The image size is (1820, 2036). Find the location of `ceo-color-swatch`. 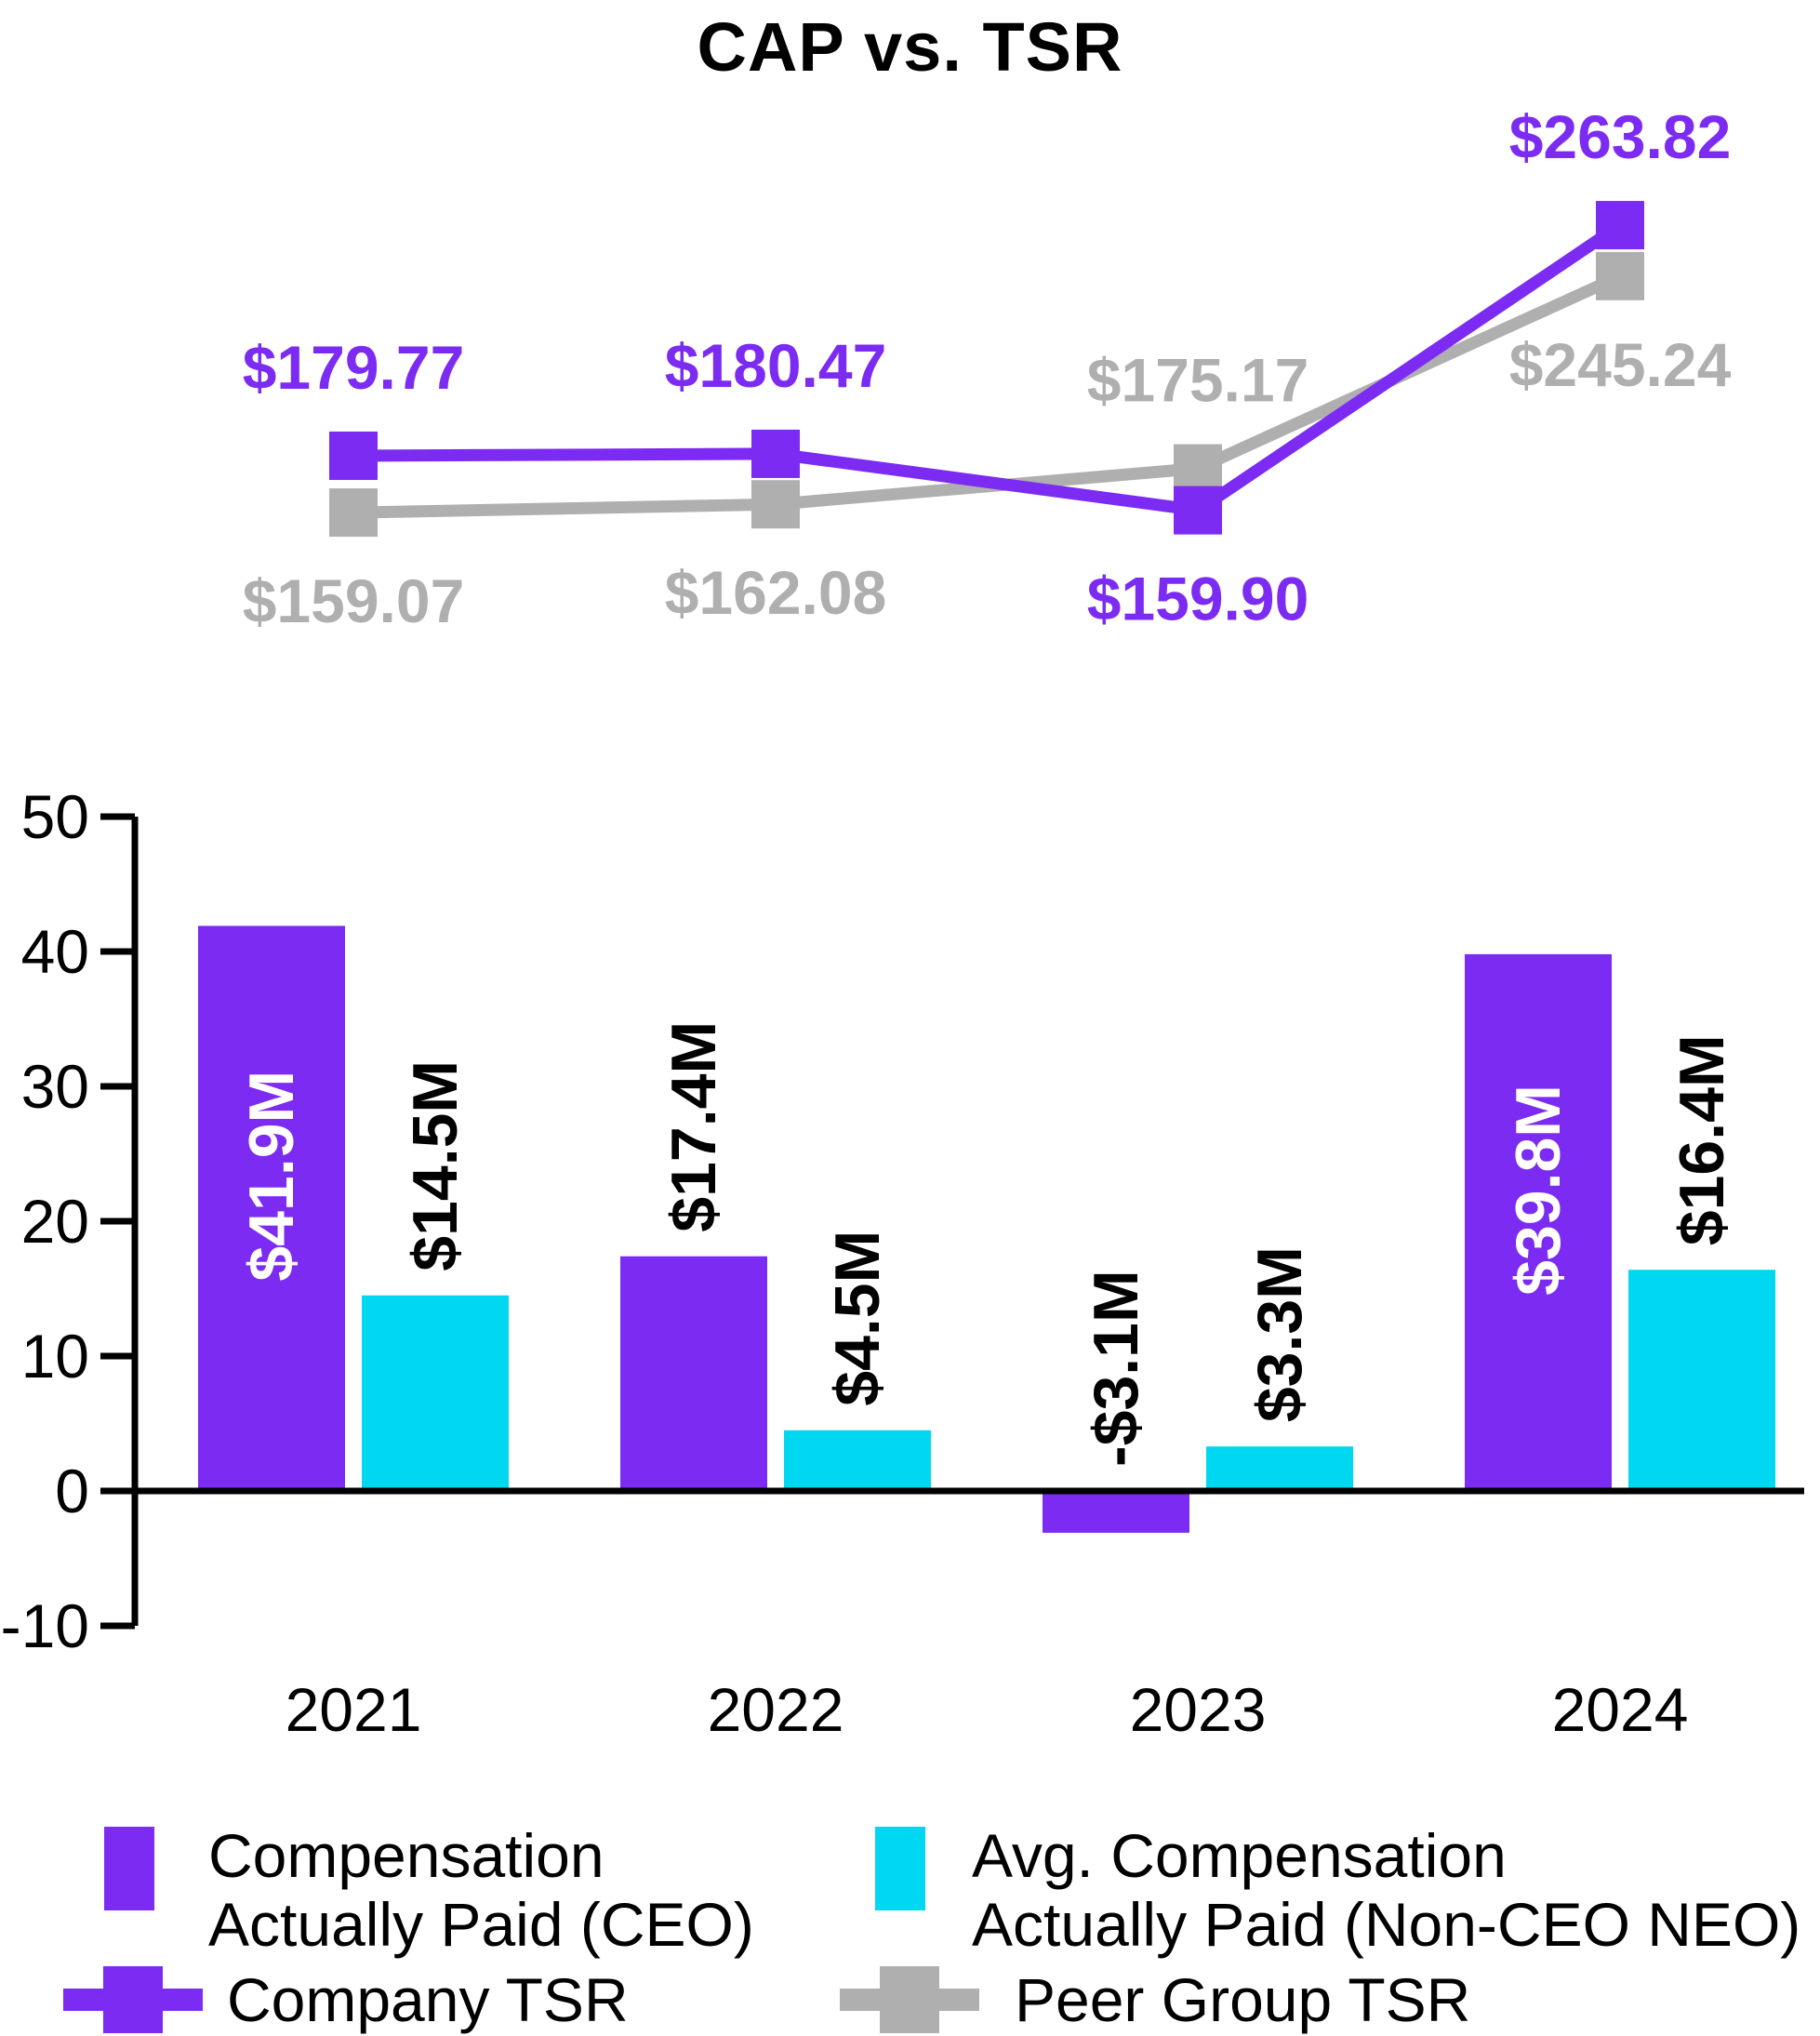

ceo-color-swatch is located at coordinates (129, 1868).